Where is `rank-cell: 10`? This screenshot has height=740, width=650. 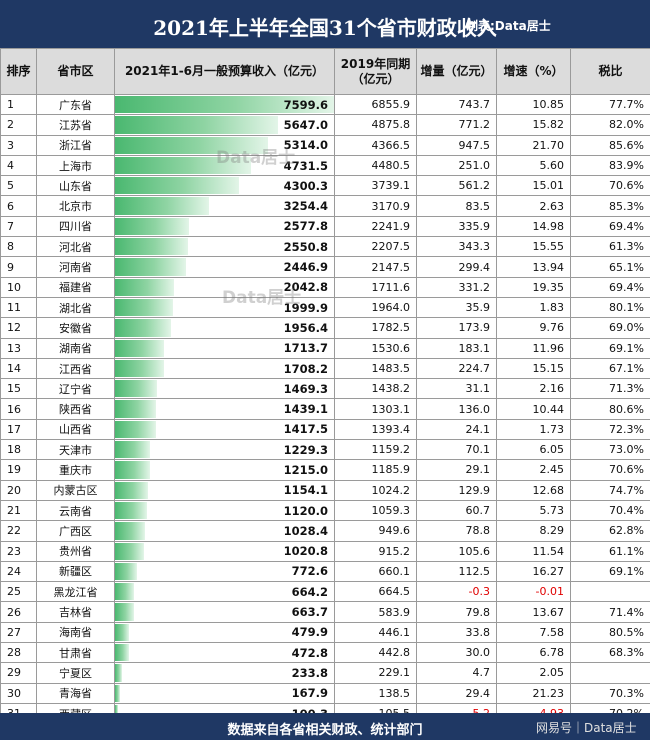
rank-cell: 10 is located at coordinates (18, 287).